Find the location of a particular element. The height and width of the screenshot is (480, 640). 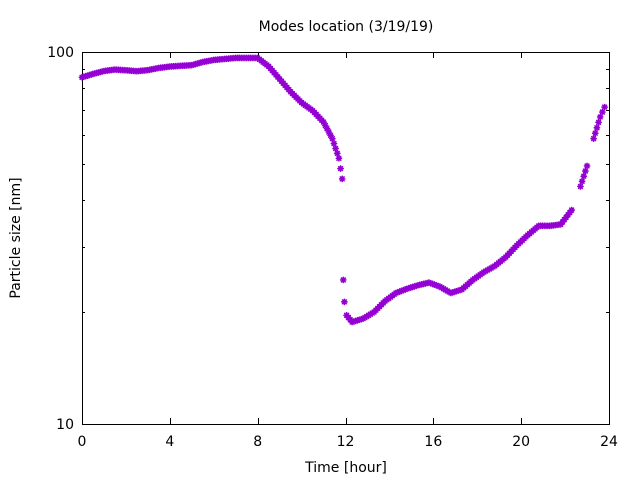

x-tick-label: 8 is located at coordinates (257, 442).